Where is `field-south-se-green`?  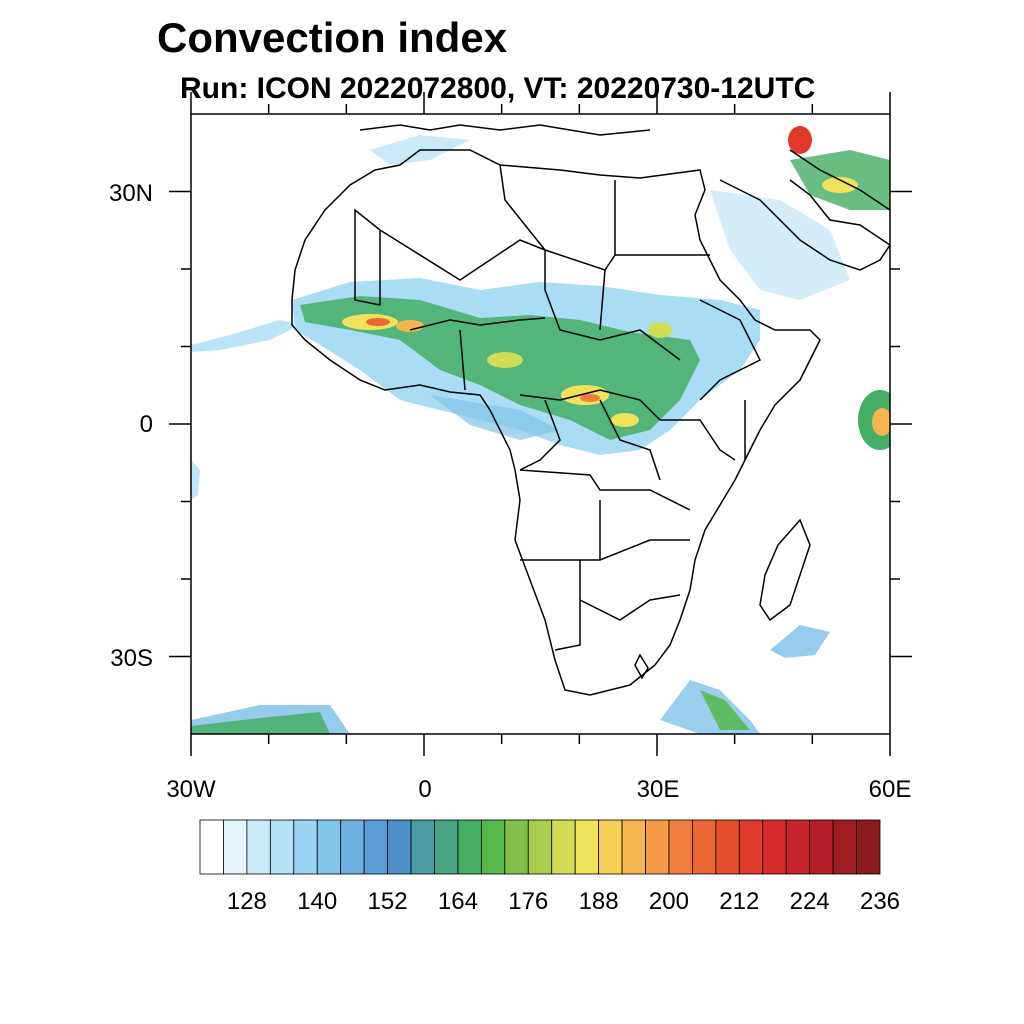
field-south-se-green is located at coordinates (725, 710).